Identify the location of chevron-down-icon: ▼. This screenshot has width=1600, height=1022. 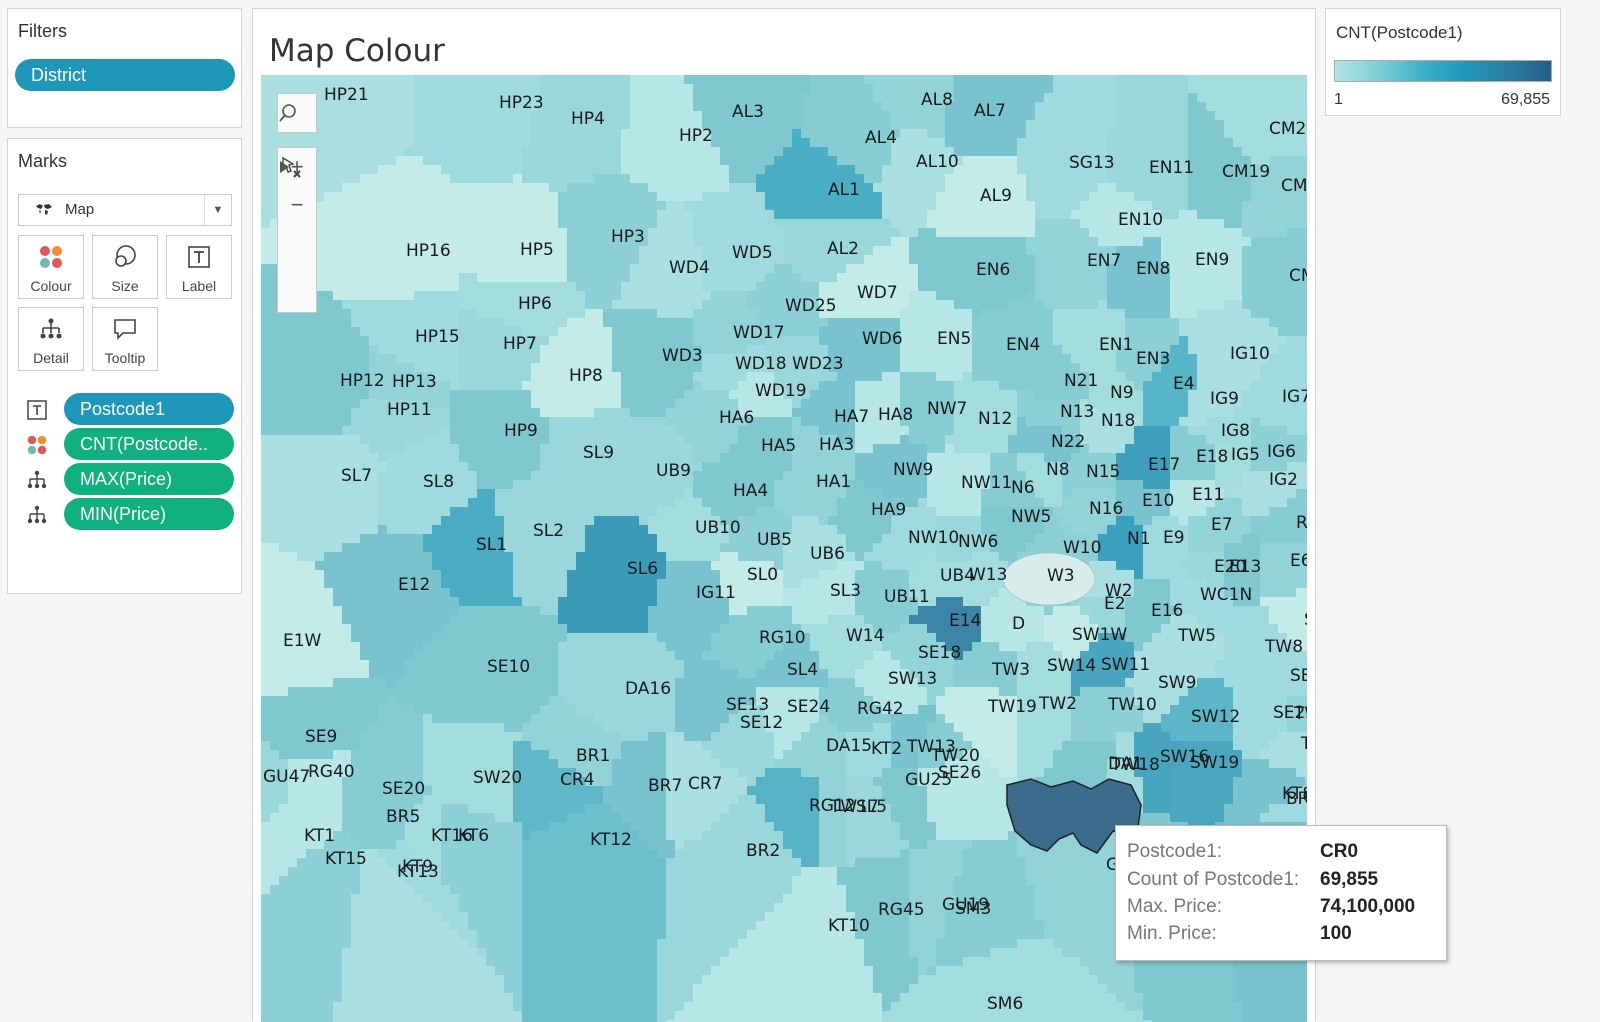
(217, 210).